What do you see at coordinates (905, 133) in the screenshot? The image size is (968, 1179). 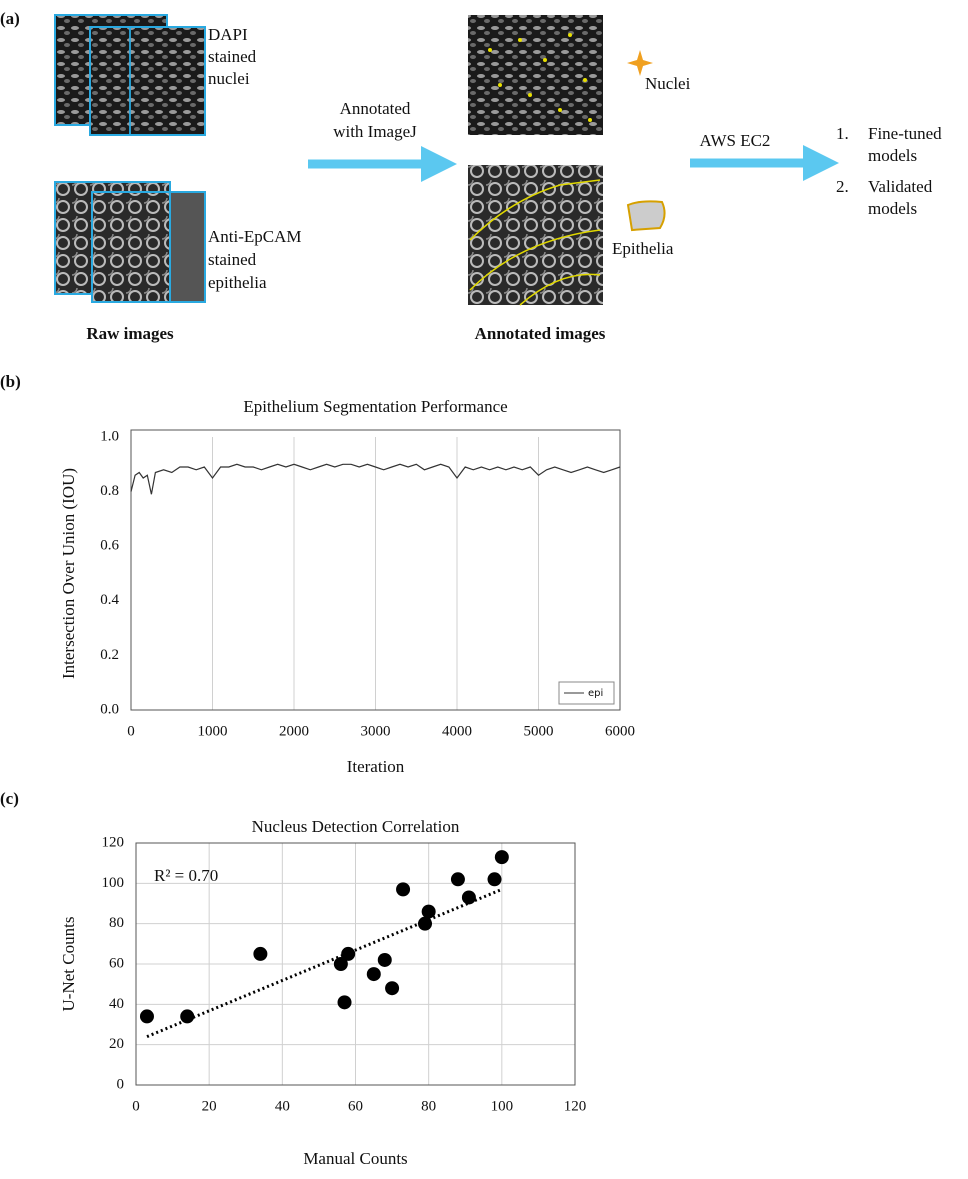 I see `list-text: Fine-tuned` at bounding box center [905, 133].